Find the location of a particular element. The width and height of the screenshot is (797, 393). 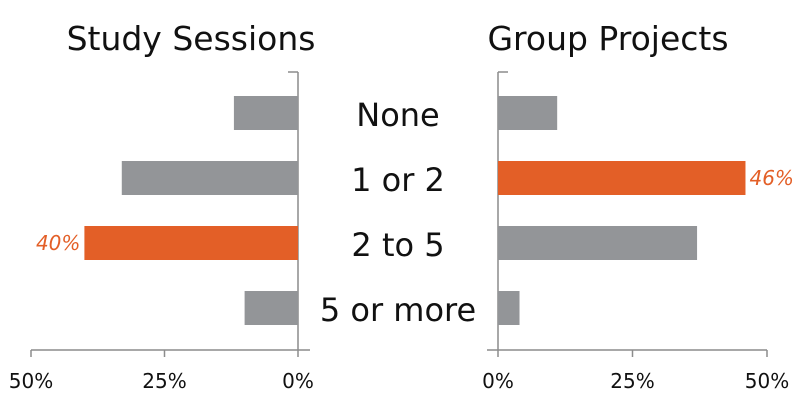

bar-group-projects-5-or-more is located at coordinates (509, 308).